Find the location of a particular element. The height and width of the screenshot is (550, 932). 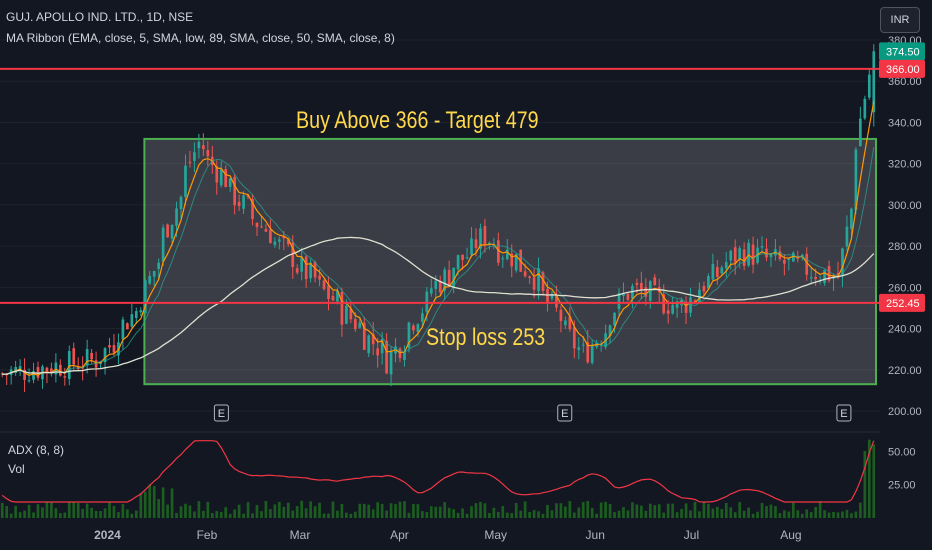

time-tick-label: Jul is located at coordinates (691, 535).